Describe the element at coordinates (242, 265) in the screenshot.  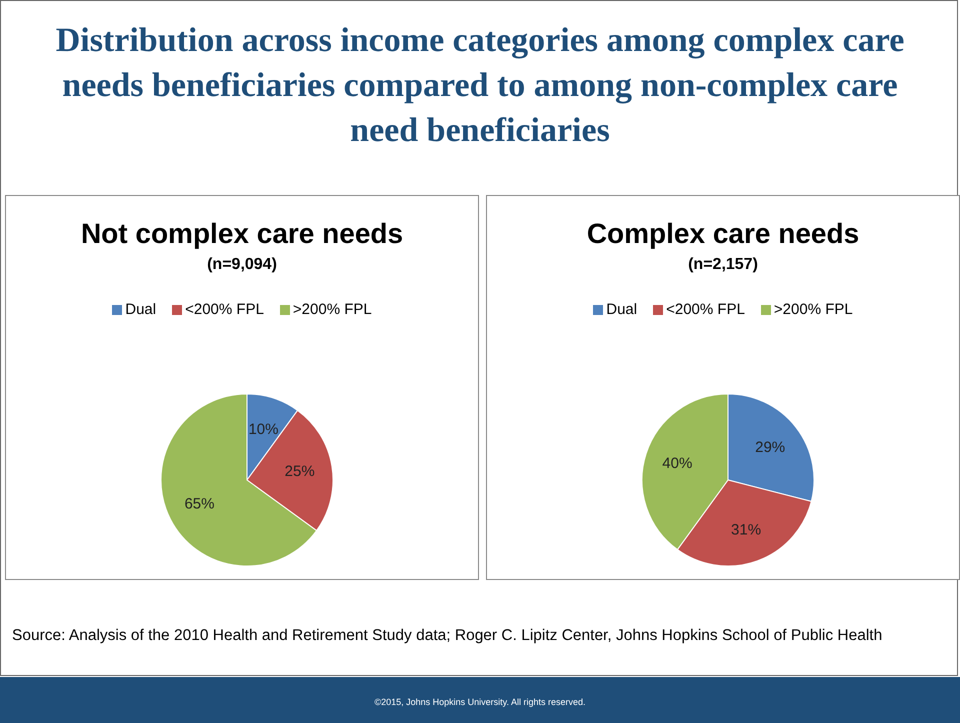
I see `chart-subtitle: (n=9,094)` at that location.